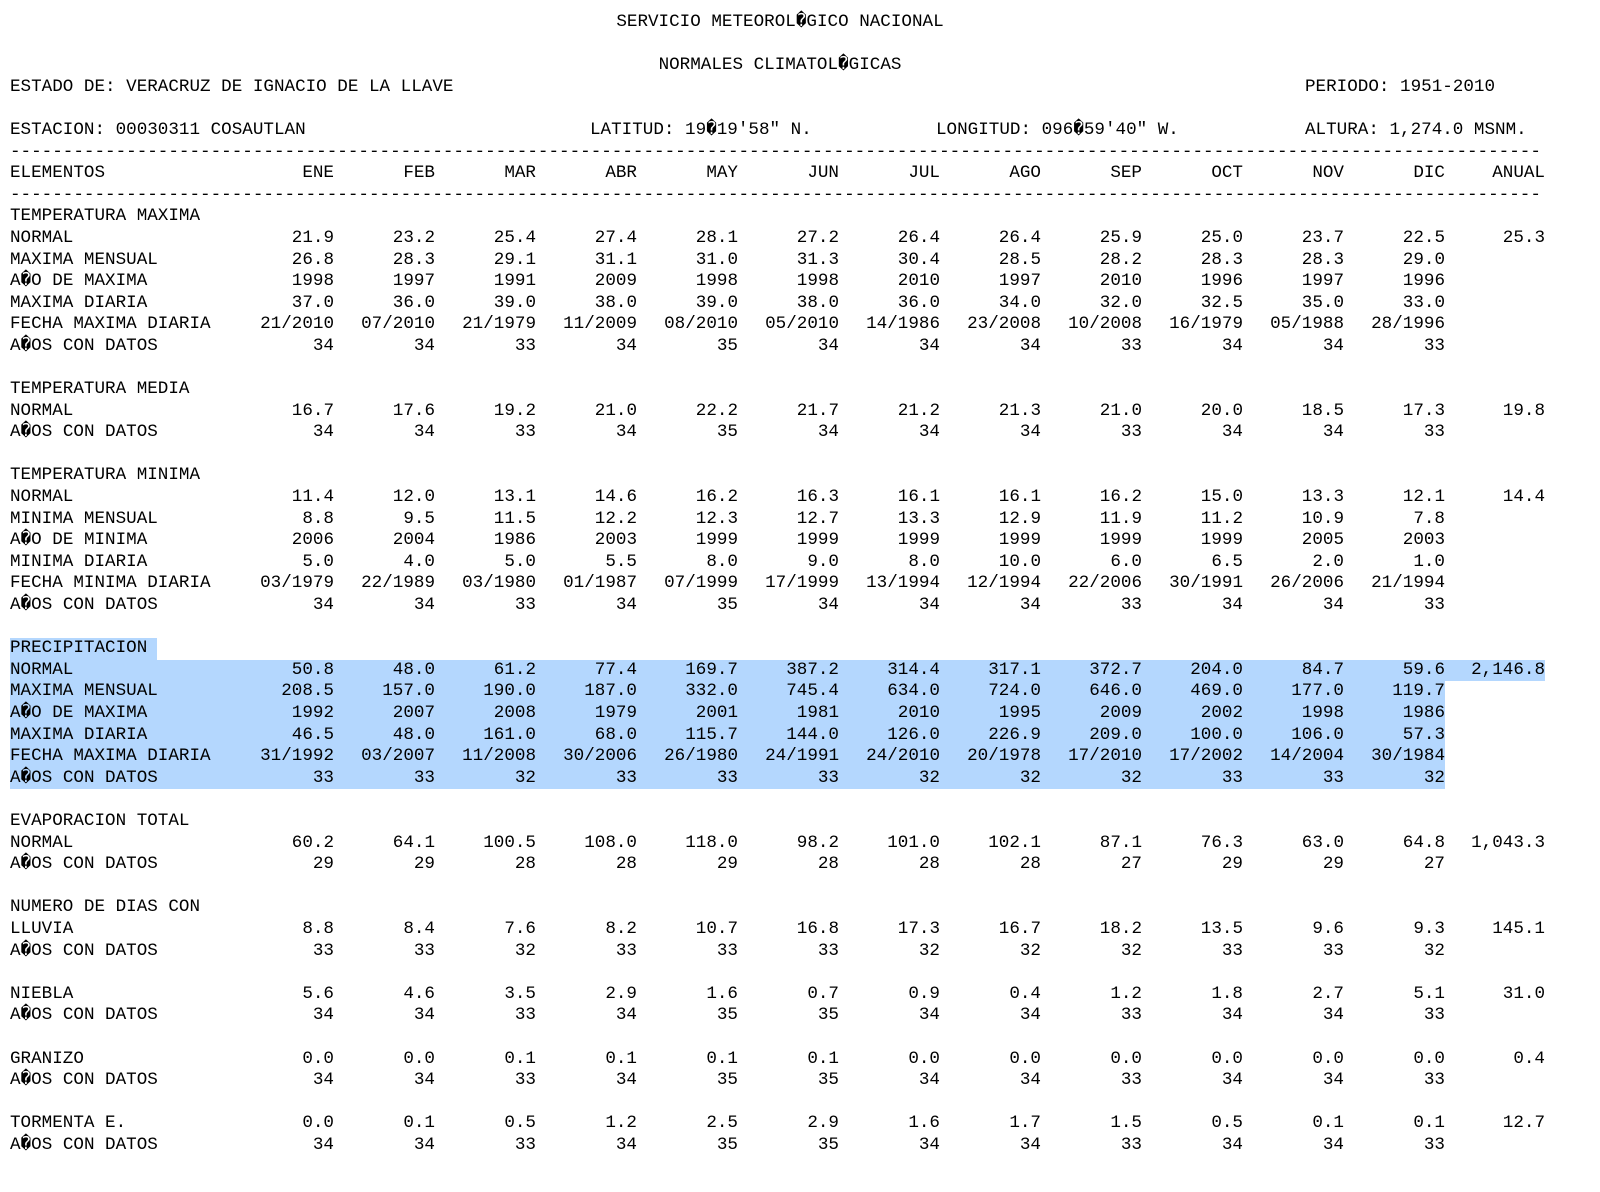 The height and width of the screenshot is (1192, 1600). What do you see at coordinates (716, 281) in the screenshot?
I see `month-value: 1998` at bounding box center [716, 281].